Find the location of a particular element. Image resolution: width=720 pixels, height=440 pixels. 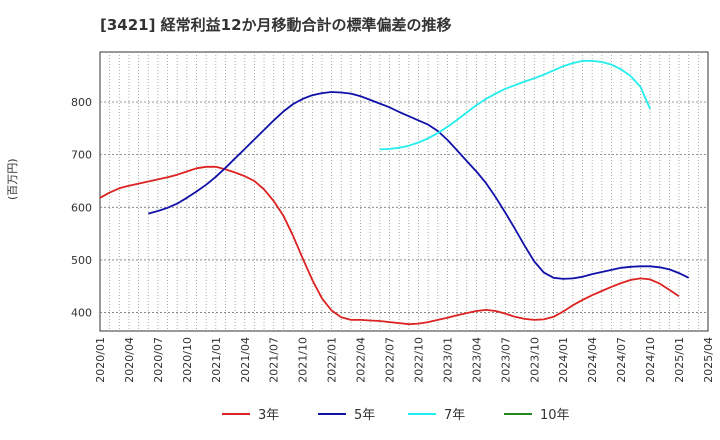

x-tick-label: 2021/04 is located at coordinates (245, 360).